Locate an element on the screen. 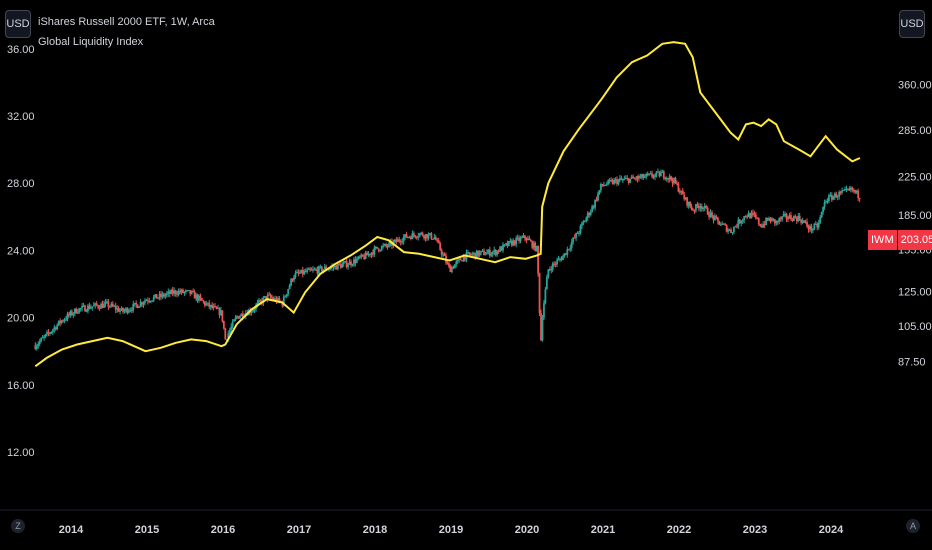  currency-button-left: USD is located at coordinates (18, 24).